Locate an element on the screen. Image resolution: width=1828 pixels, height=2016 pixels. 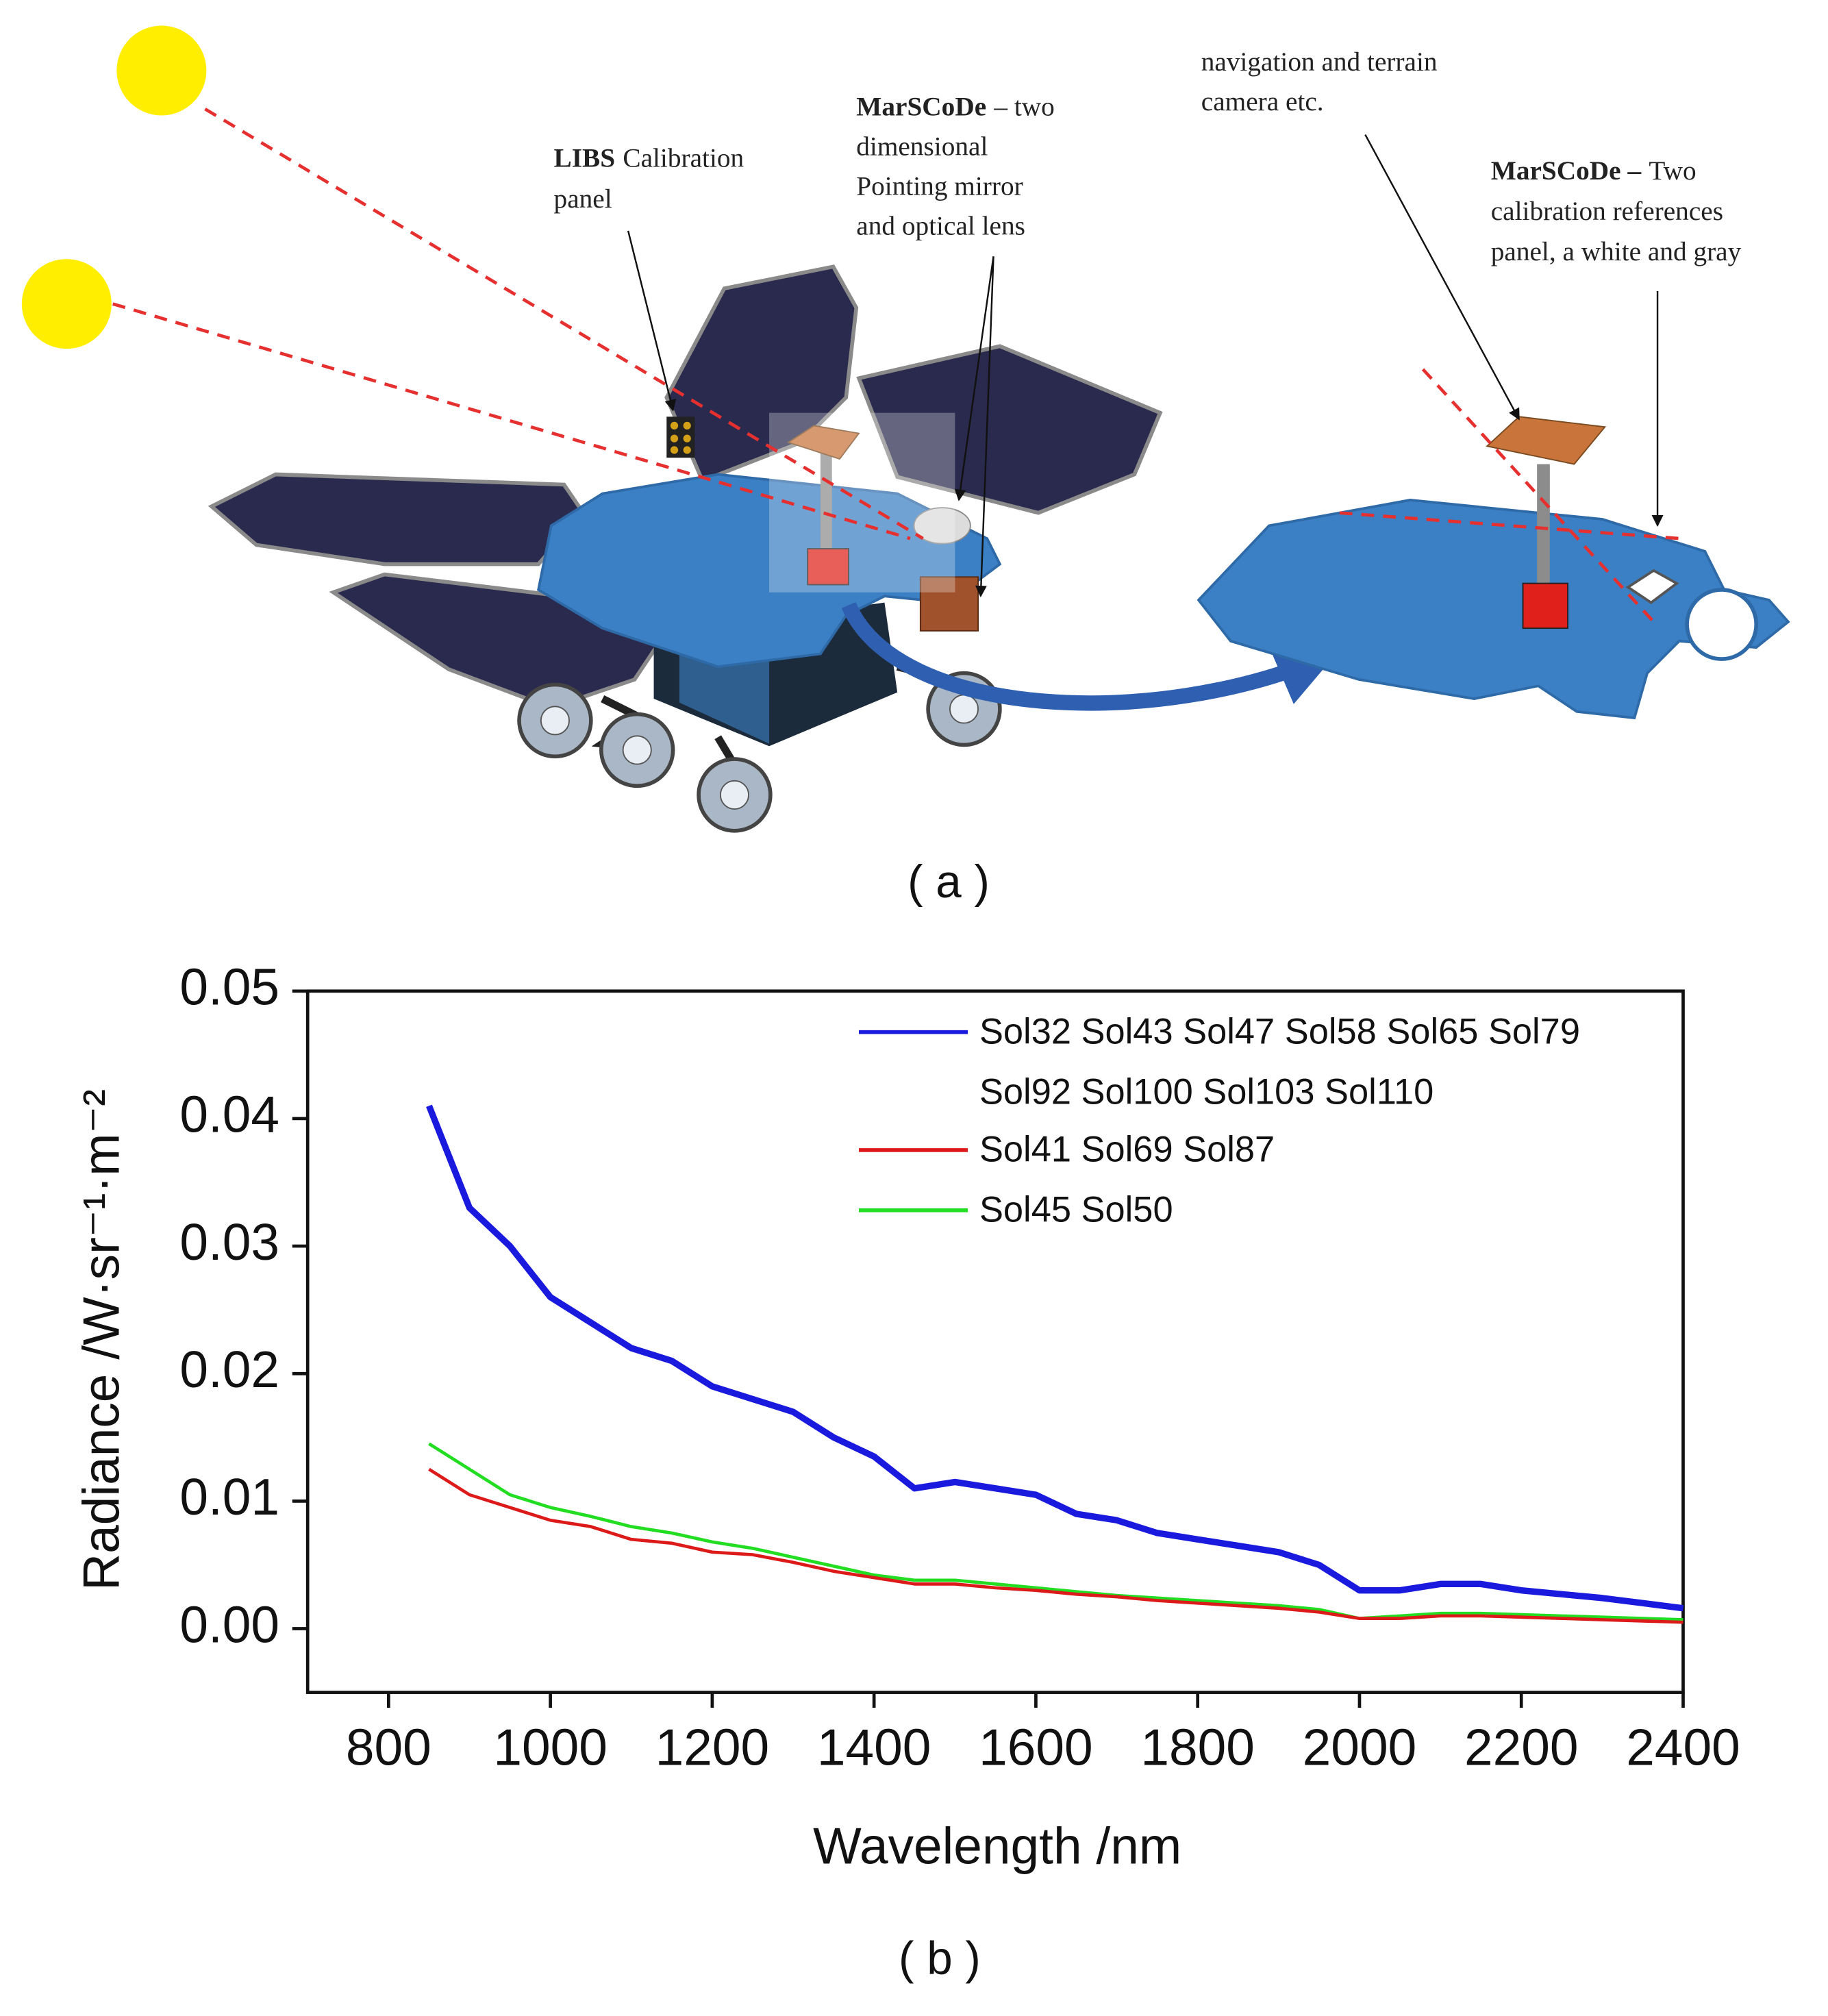
panel-caption: ( a ) is located at coordinates (948, 882).